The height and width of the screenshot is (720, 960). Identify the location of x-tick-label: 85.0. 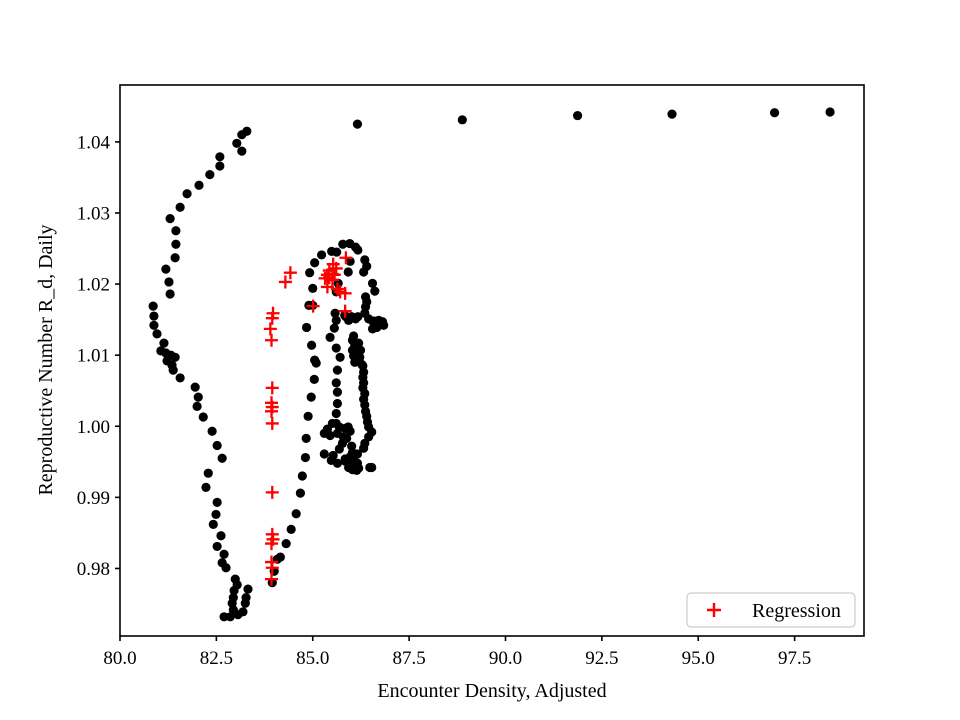
(312, 658).